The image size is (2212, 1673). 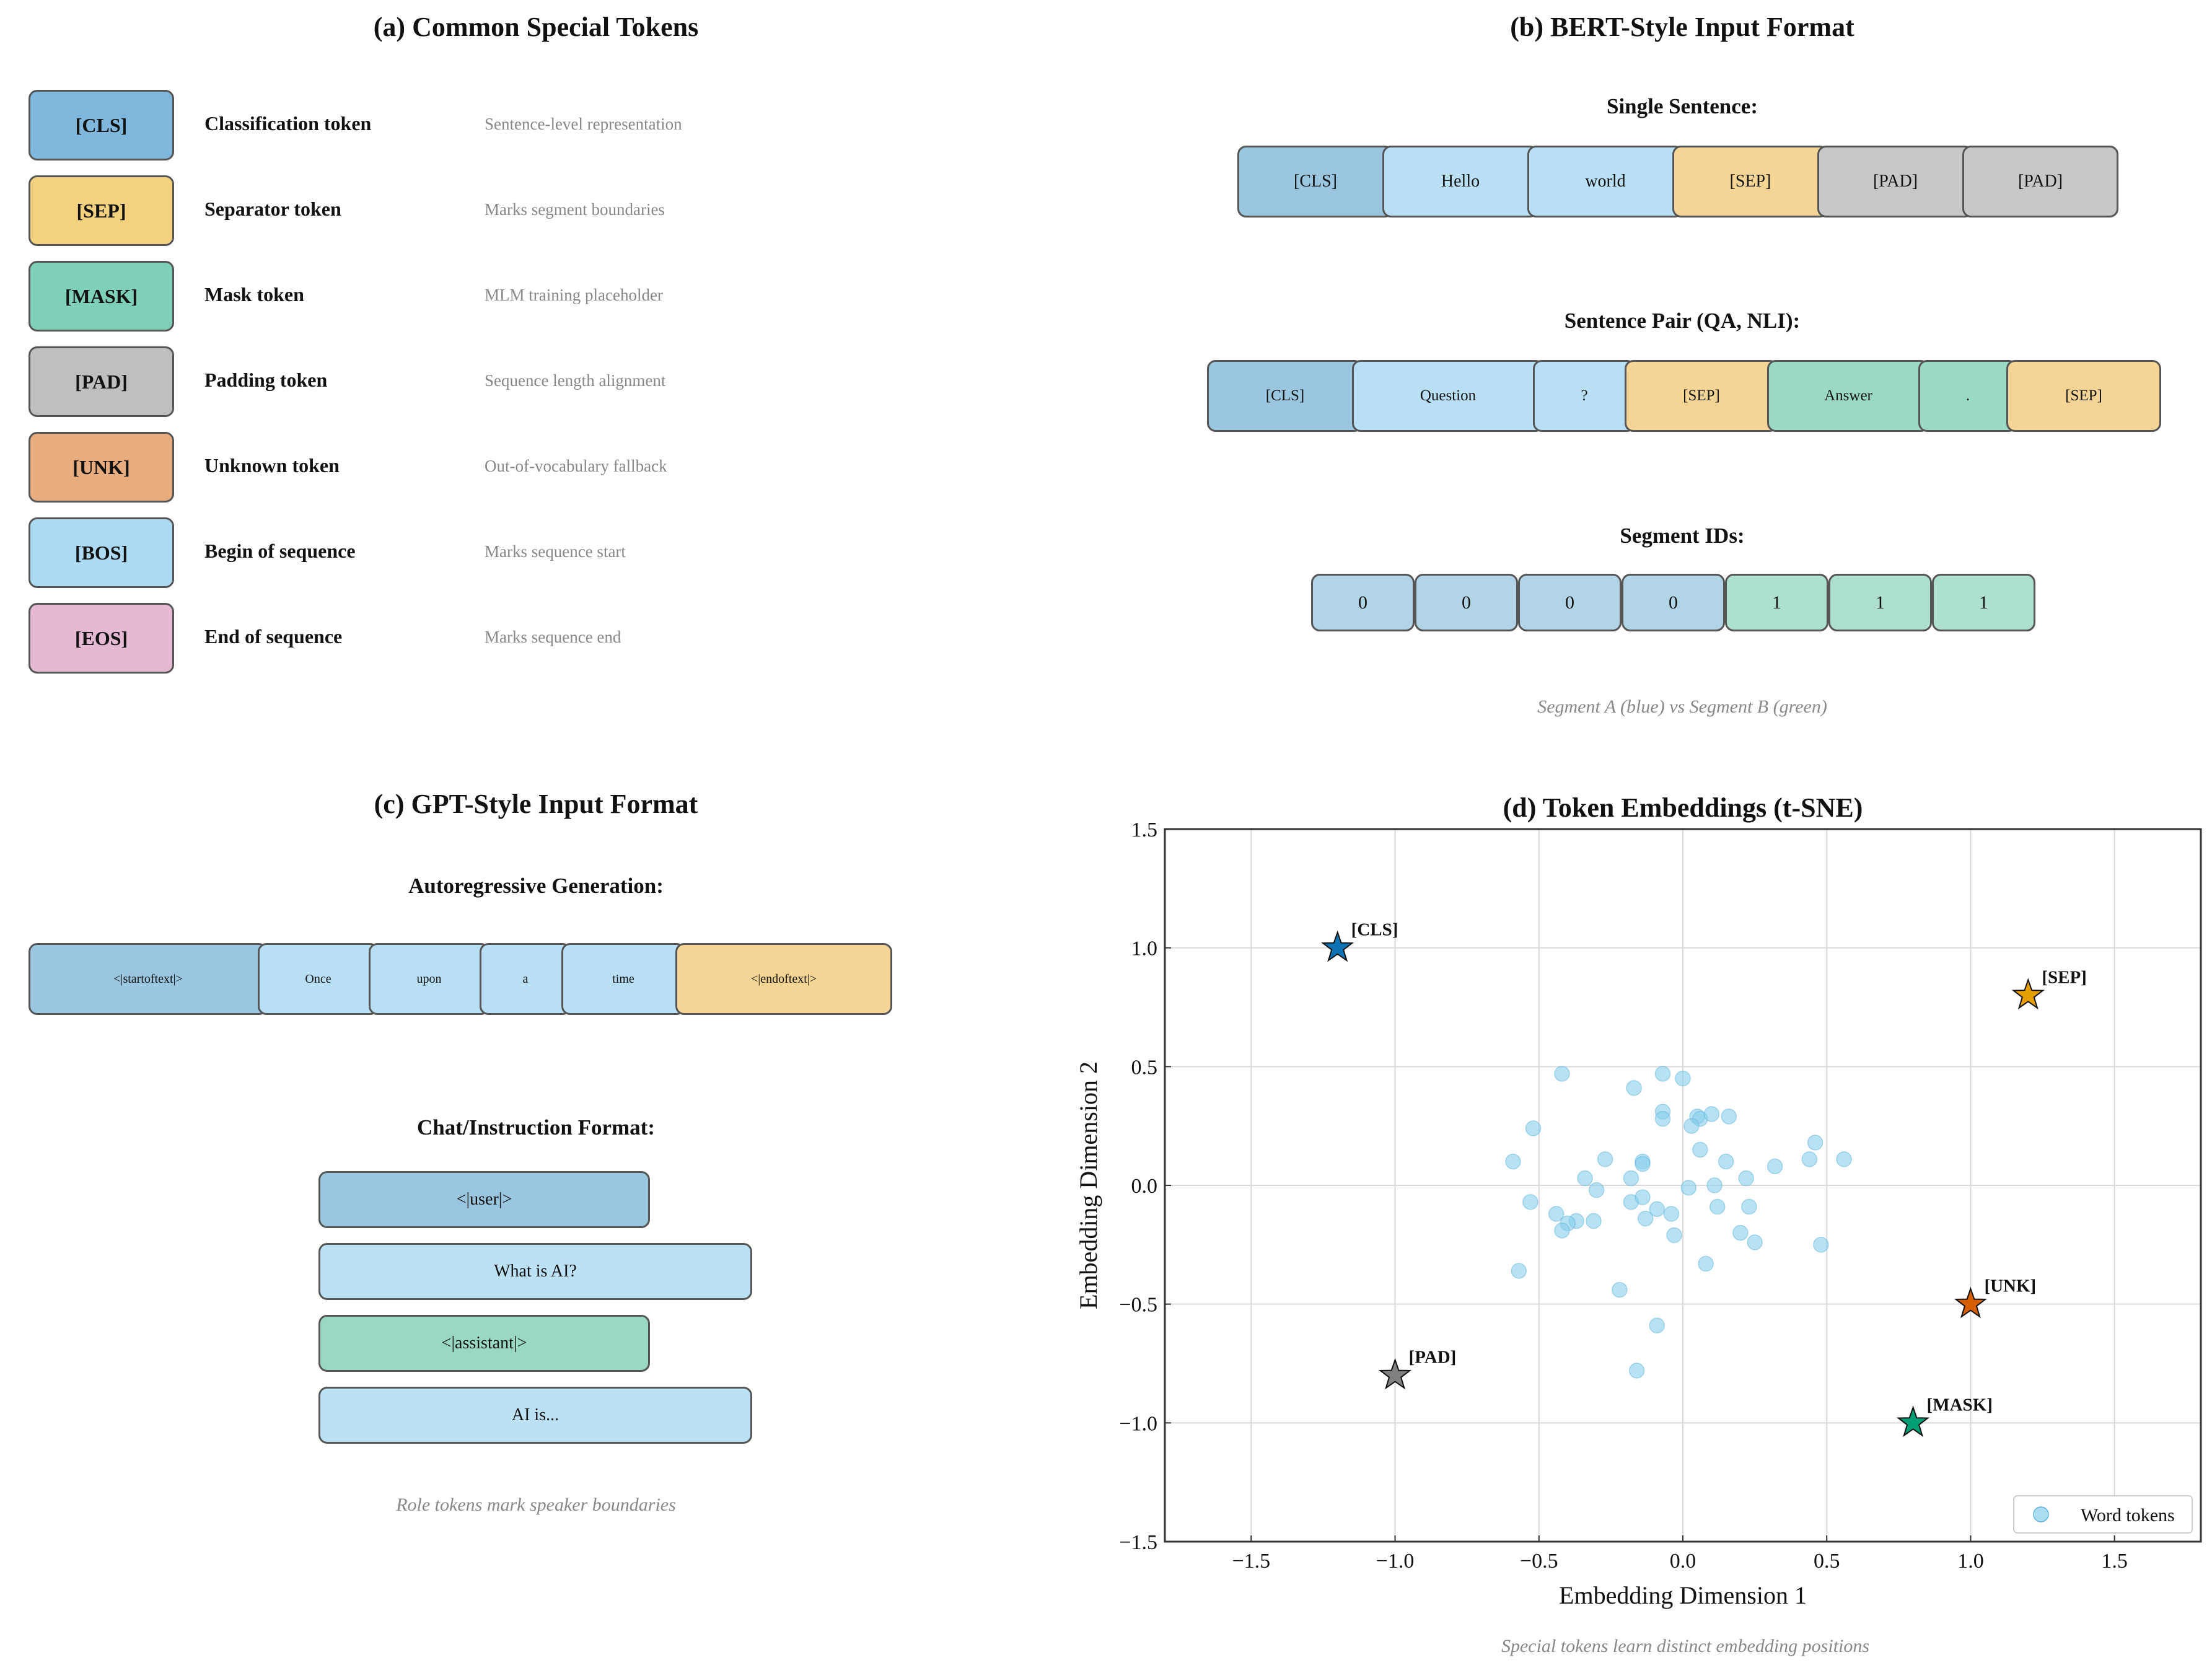 What do you see at coordinates (484, 1343) in the screenshot?
I see `chat-line-2: <|assistant|>` at bounding box center [484, 1343].